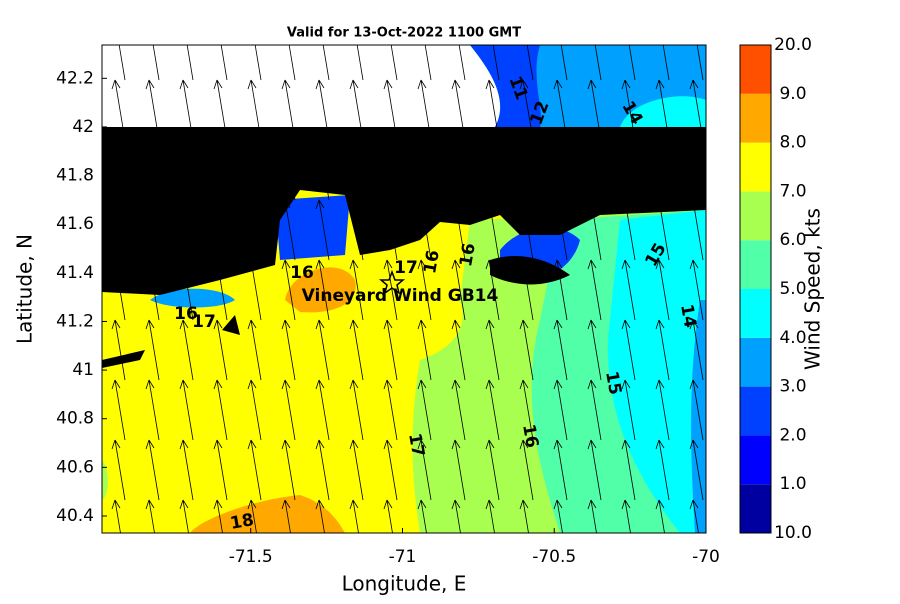 This screenshot has height=604, width=900. I want to click on colorbar-tick-label: 6.0, so click(792, 240).